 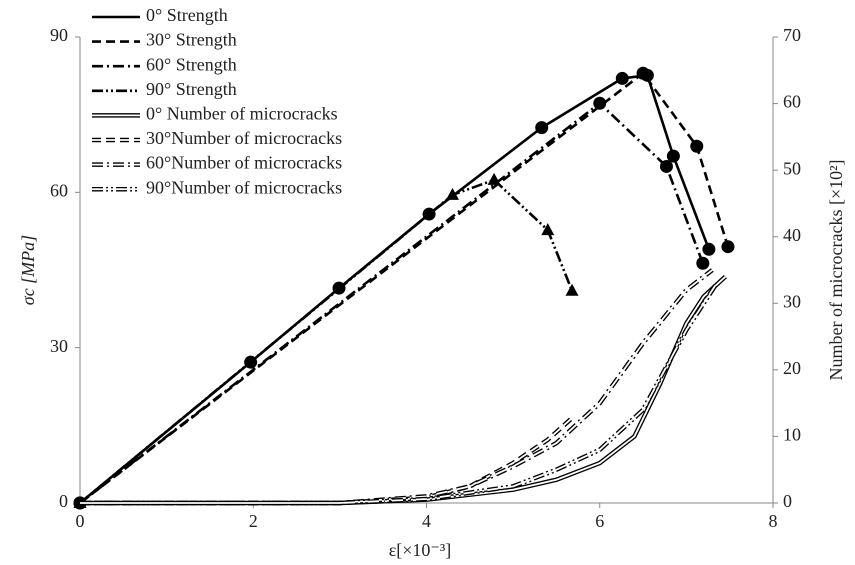 What do you see at coordinates (63, 501) in the screenshot?
I see `y-tick-label: 0` at bounding box center [63, 501].